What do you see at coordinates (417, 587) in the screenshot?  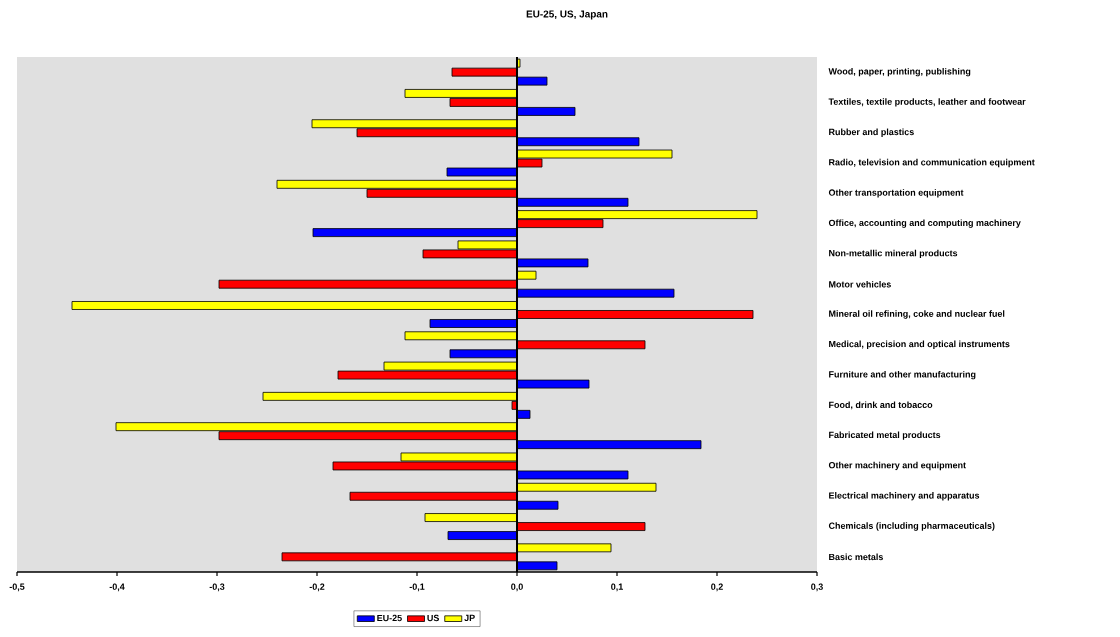 I see `x-tick-label: -0,1` at bounding box center [417, 587].